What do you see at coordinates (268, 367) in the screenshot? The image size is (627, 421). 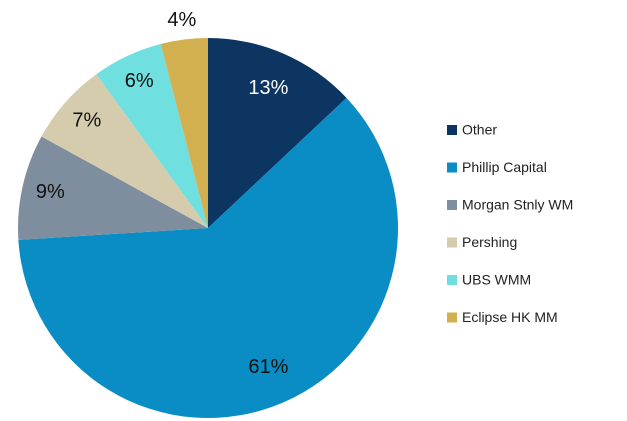 I see `data-label: 61%` at bounding box center [268, 367].